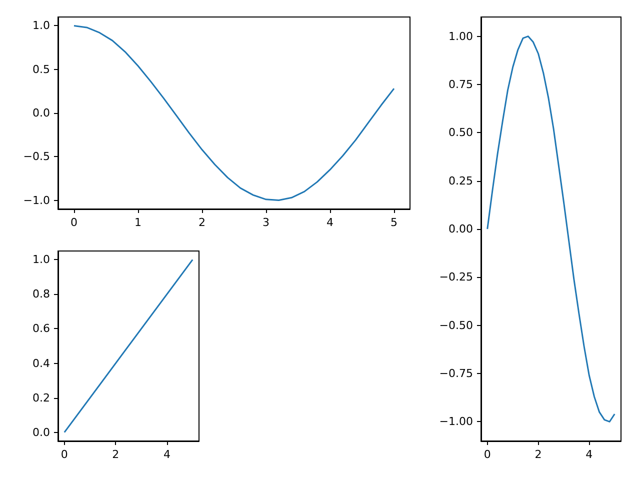 The width and height of the screenshot is (640, 480). What do you see at coordinates (394, 222) in the screenshot?
I see `x-tick-label: 5` at bounding box center [394, 222].